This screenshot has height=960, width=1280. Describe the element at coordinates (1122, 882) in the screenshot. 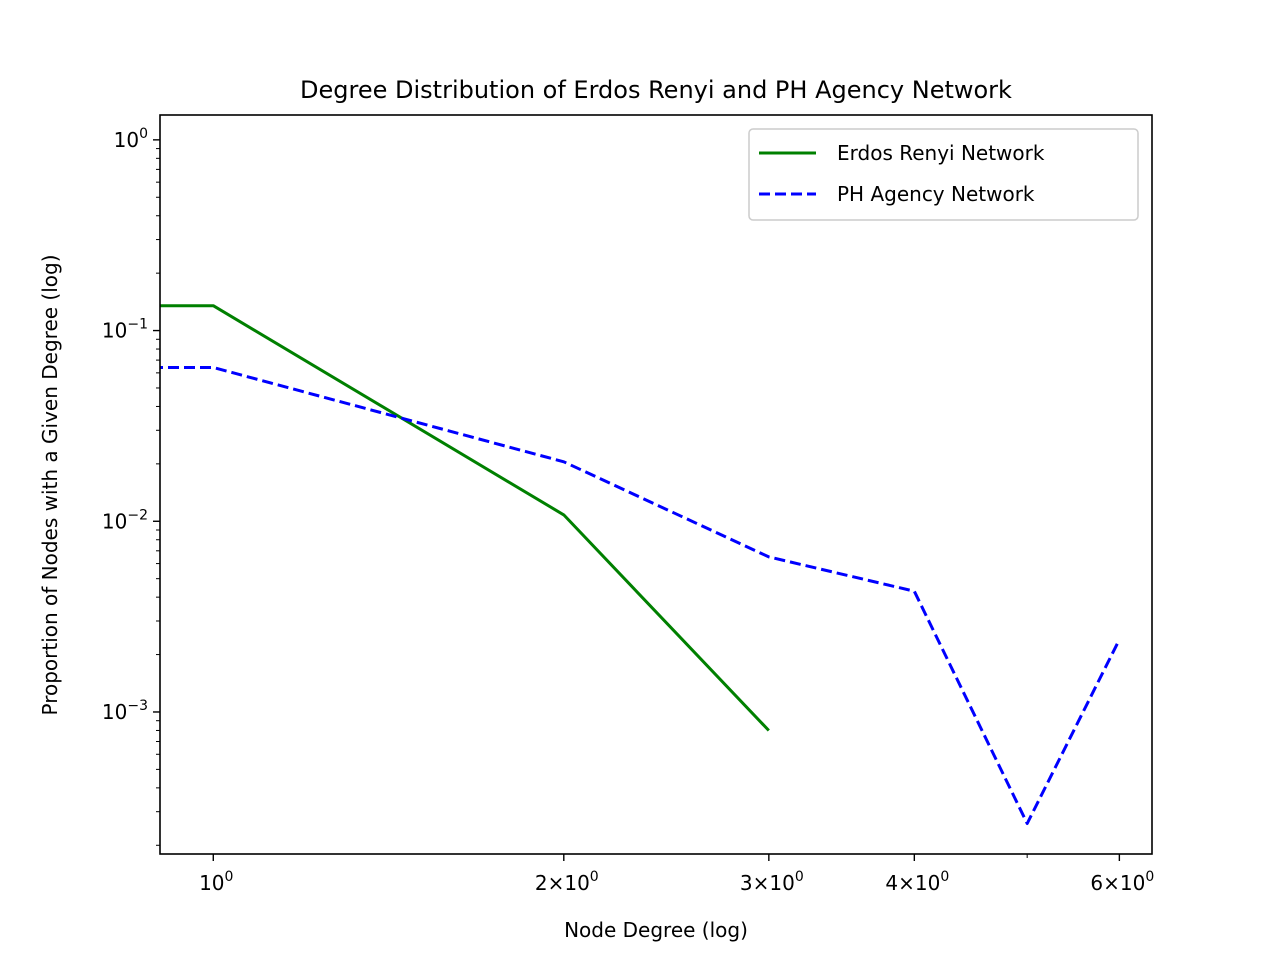

I see `x-tick-label: 6×100` at that location.